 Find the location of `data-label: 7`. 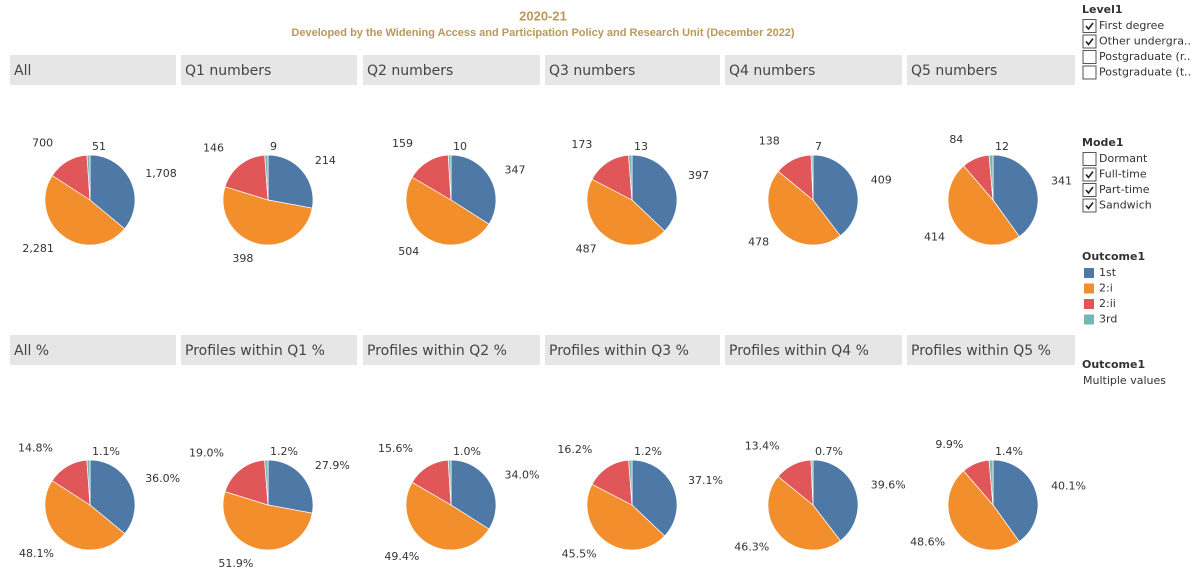

data-label: 7 is located at coordinates (818, 146).